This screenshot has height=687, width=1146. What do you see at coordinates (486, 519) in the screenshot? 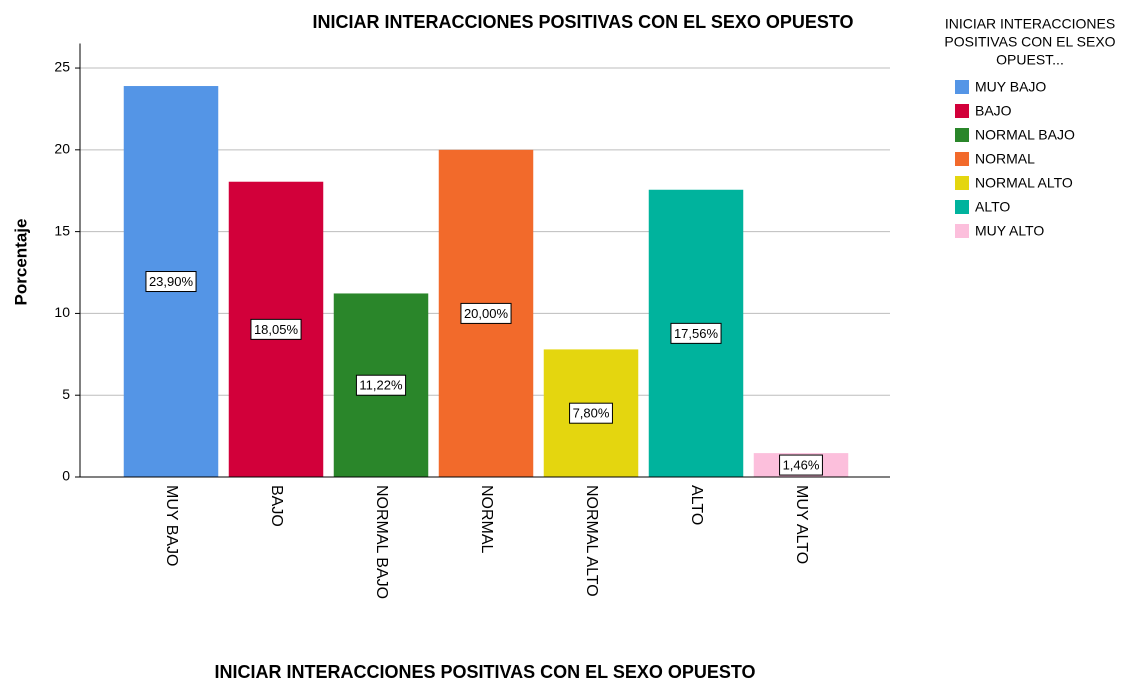
I see `x-tick-label: NORMAL` at bounding box center [486, 519].